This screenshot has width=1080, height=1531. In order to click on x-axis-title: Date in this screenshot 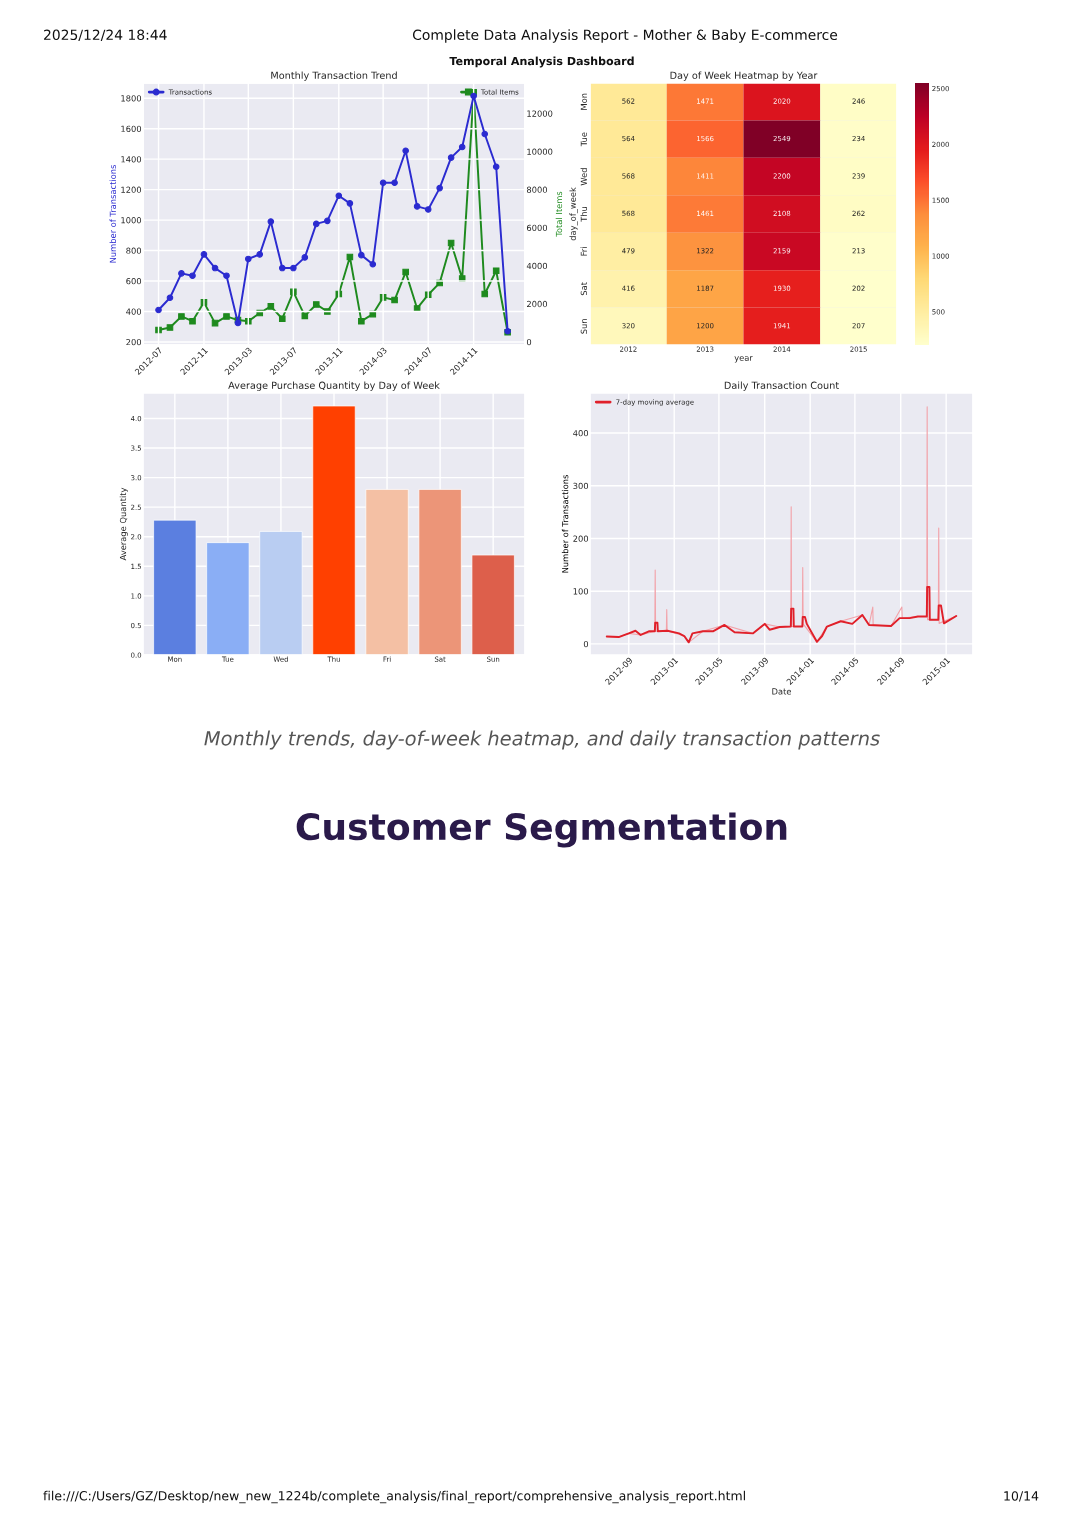, I will do `click(782, 691)`.